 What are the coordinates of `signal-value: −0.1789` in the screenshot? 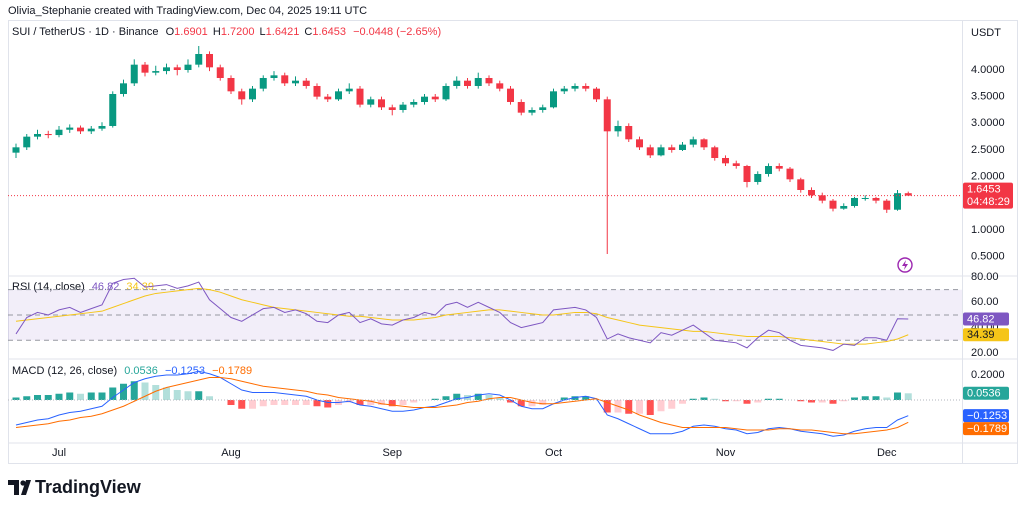 It's located at (232, 371).